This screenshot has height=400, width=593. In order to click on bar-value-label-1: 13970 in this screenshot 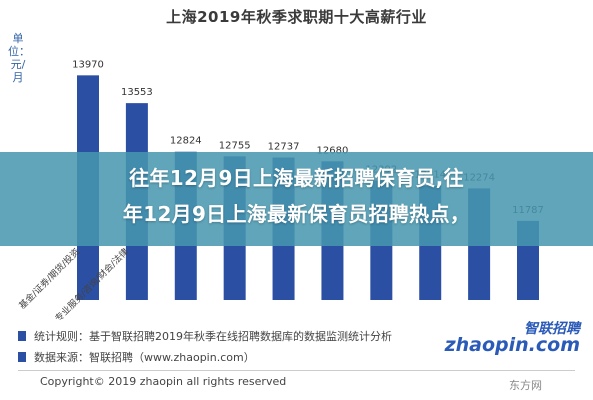, I will do `click(88, 64)`.